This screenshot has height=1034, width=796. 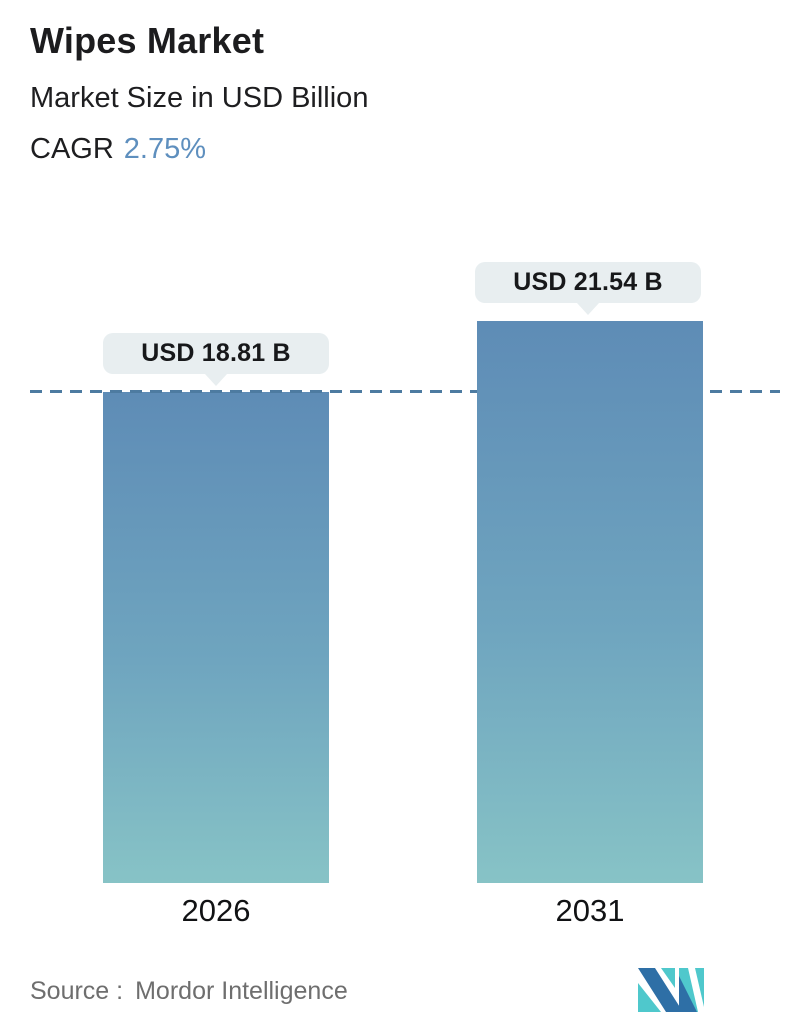 I want to click on value-badge-2031: USD 21.54 B, so click(x=588, y=288).